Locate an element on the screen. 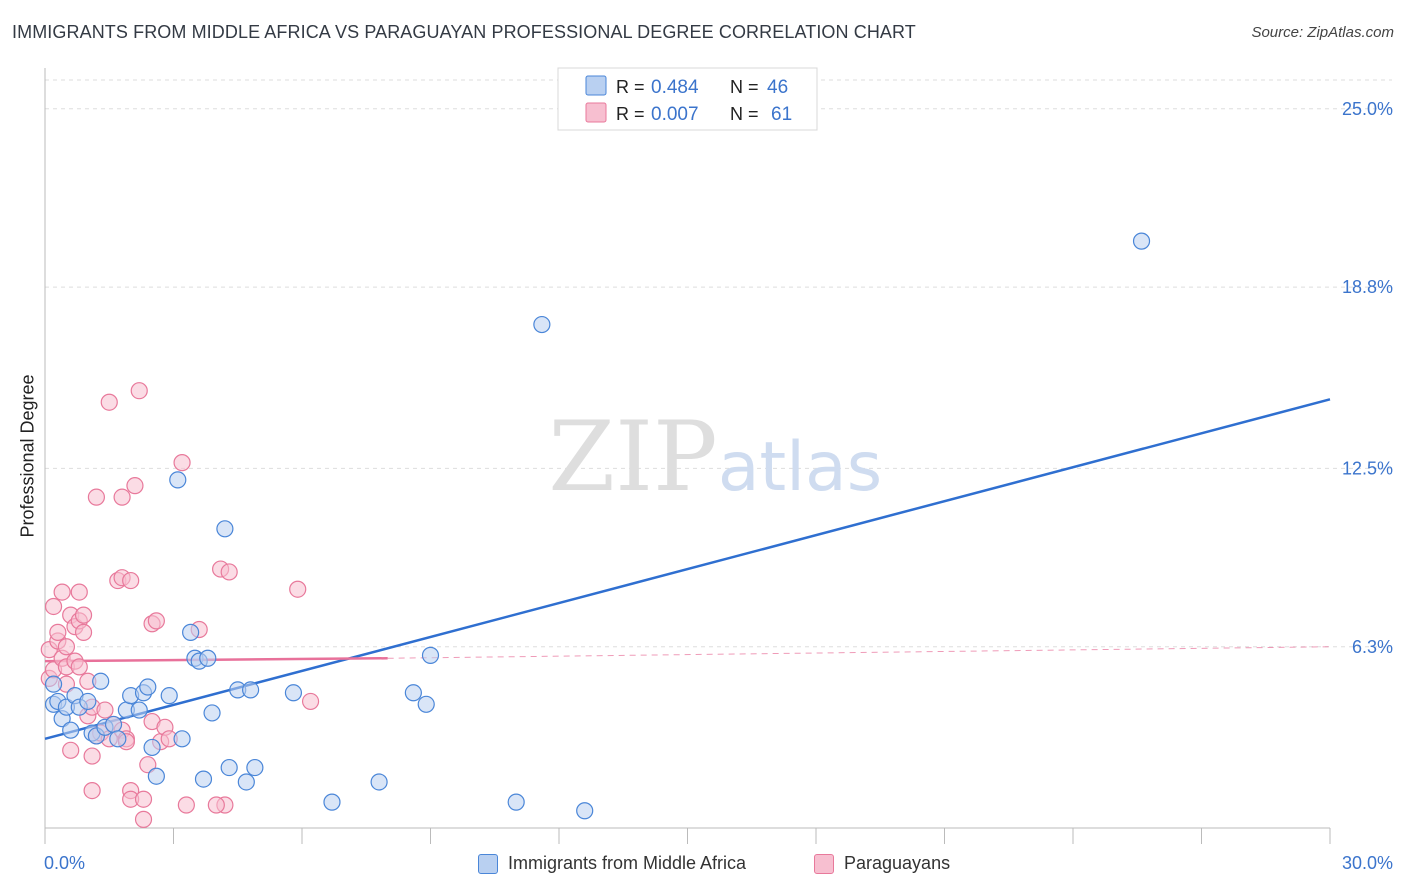 This screenshot has height=892, width=1406. trend-line-paraguayans is located at coordinates (216, 660).